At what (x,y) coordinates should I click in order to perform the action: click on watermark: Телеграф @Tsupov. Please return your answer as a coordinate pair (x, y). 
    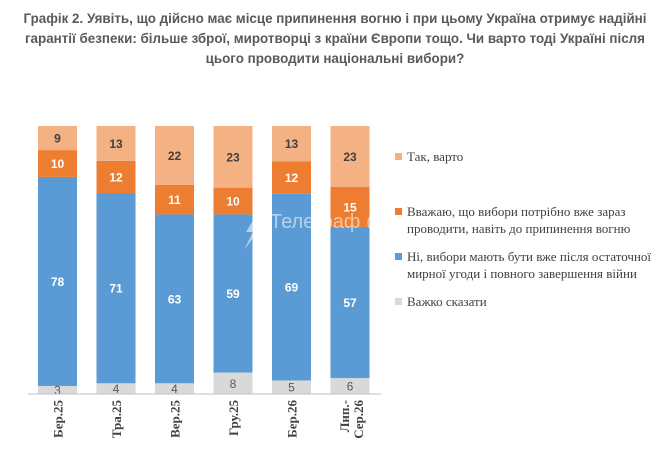
    Looking at the image, I should click on (347, 230).